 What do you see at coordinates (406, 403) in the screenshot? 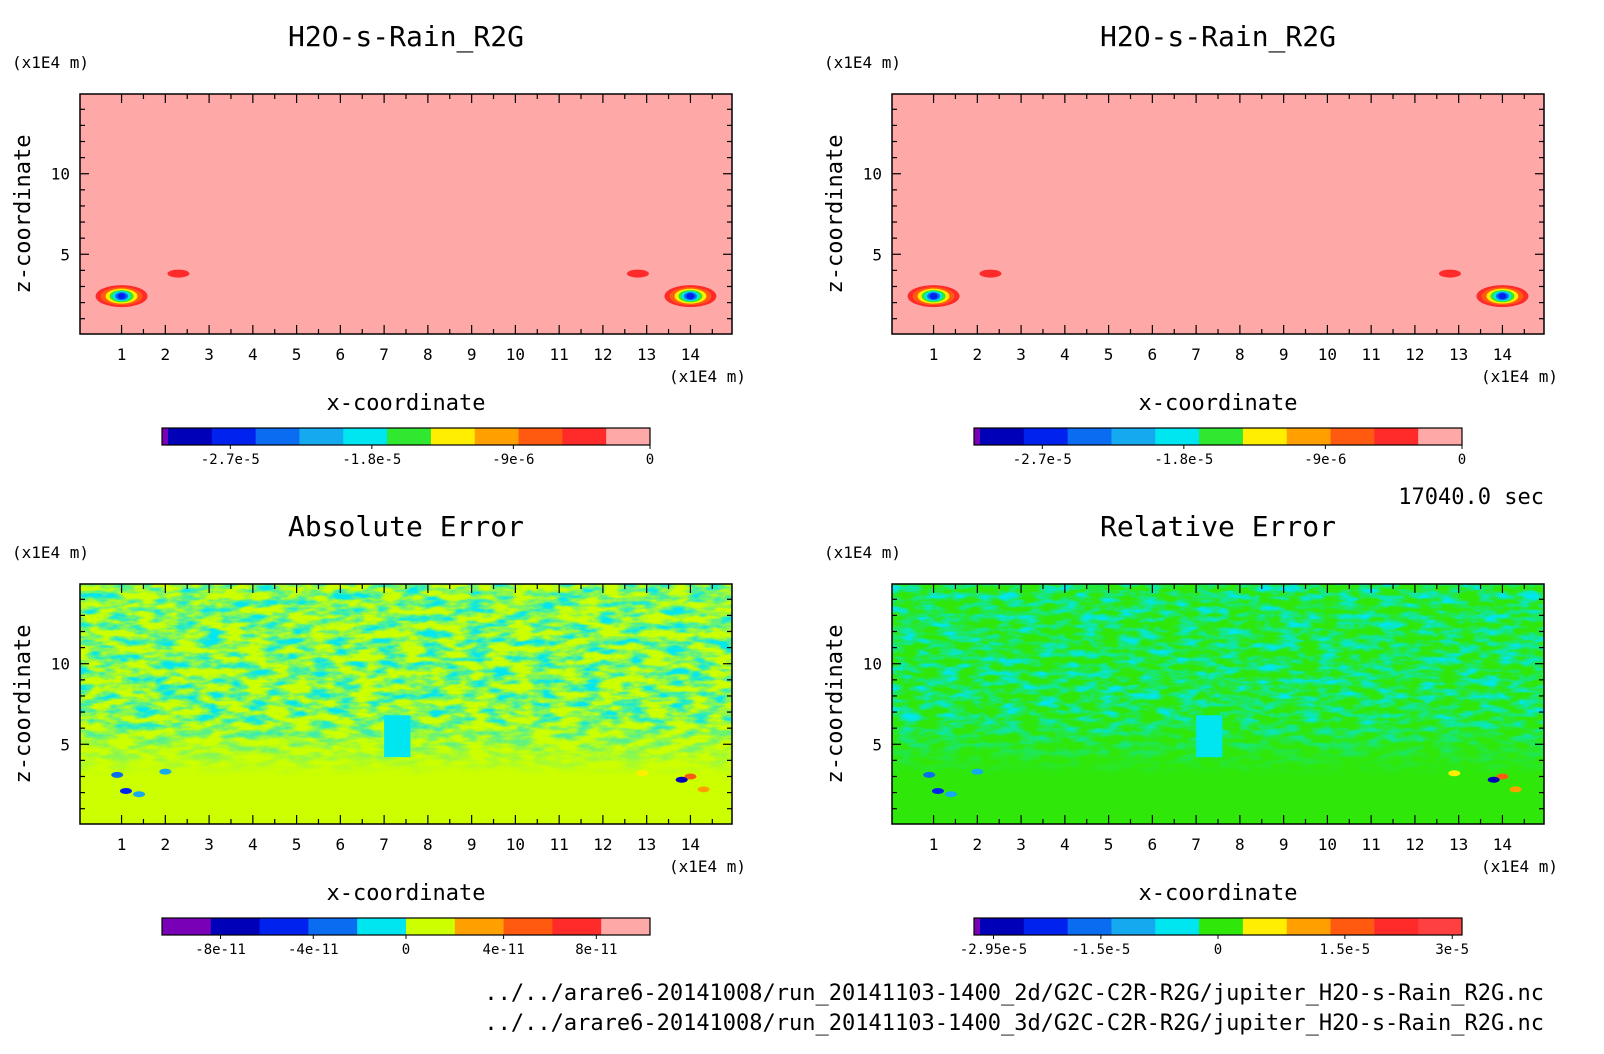
I see `x-axis-label: x-coordinate` at bounding box center [406, 403].